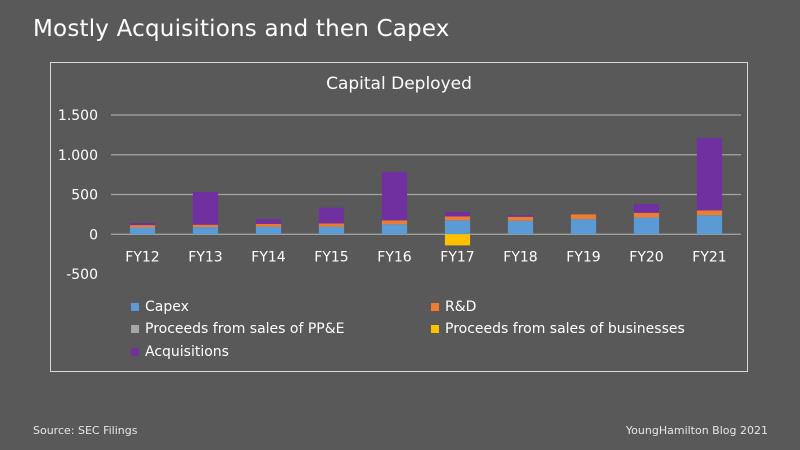  I want to click on x-tick-label: FY18, so click(520, 257).